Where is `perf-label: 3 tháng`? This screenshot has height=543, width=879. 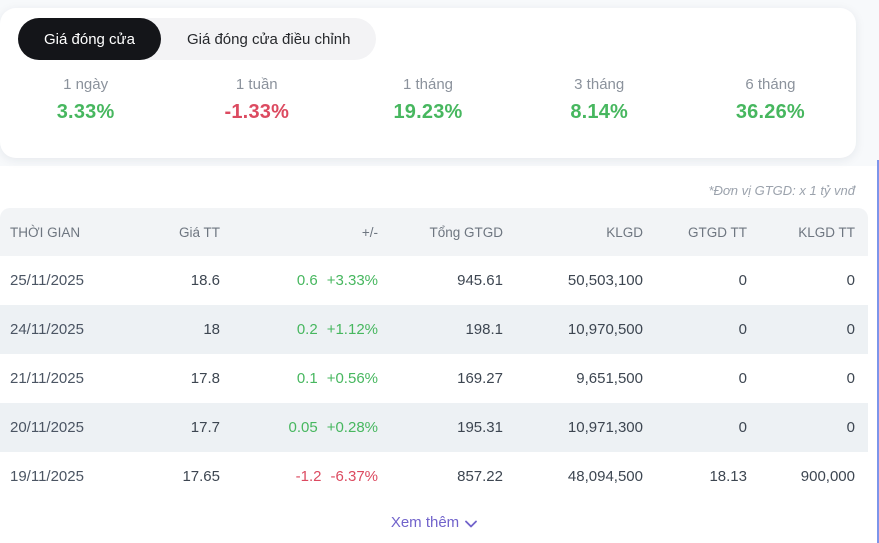 perf-label: 3 tháng is located at coordinates (599, 84).